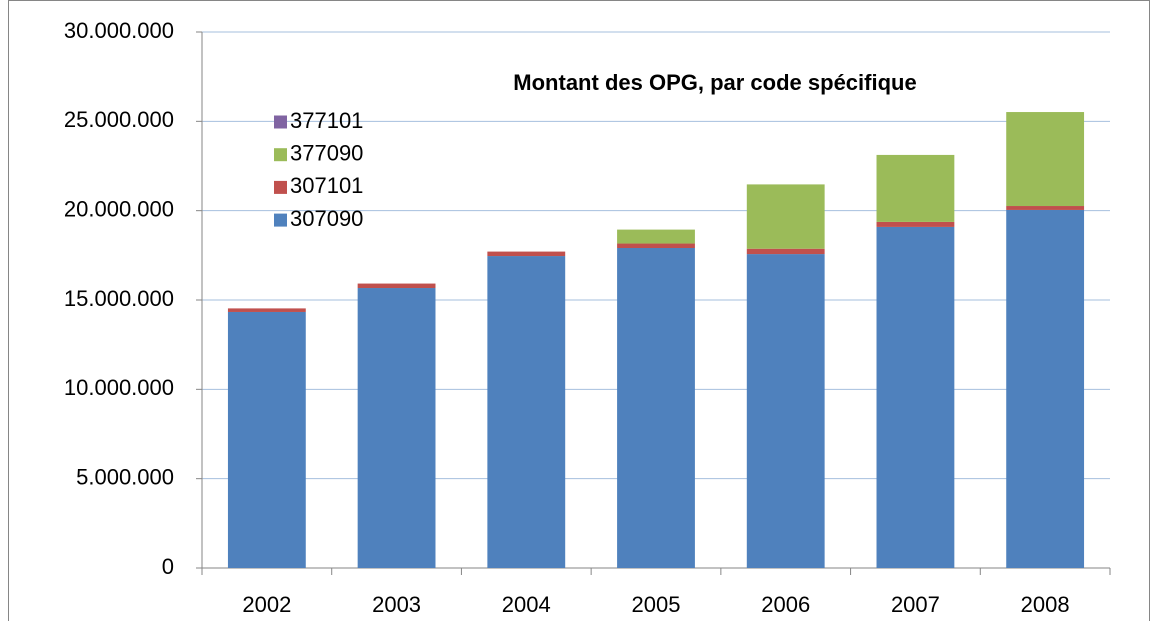 The image size is (1151, 621). What do you see at coordinates (119, 298) in the screenshot?
I see `y-tick-label: 15.000.000` at bounding box center [119, 298].